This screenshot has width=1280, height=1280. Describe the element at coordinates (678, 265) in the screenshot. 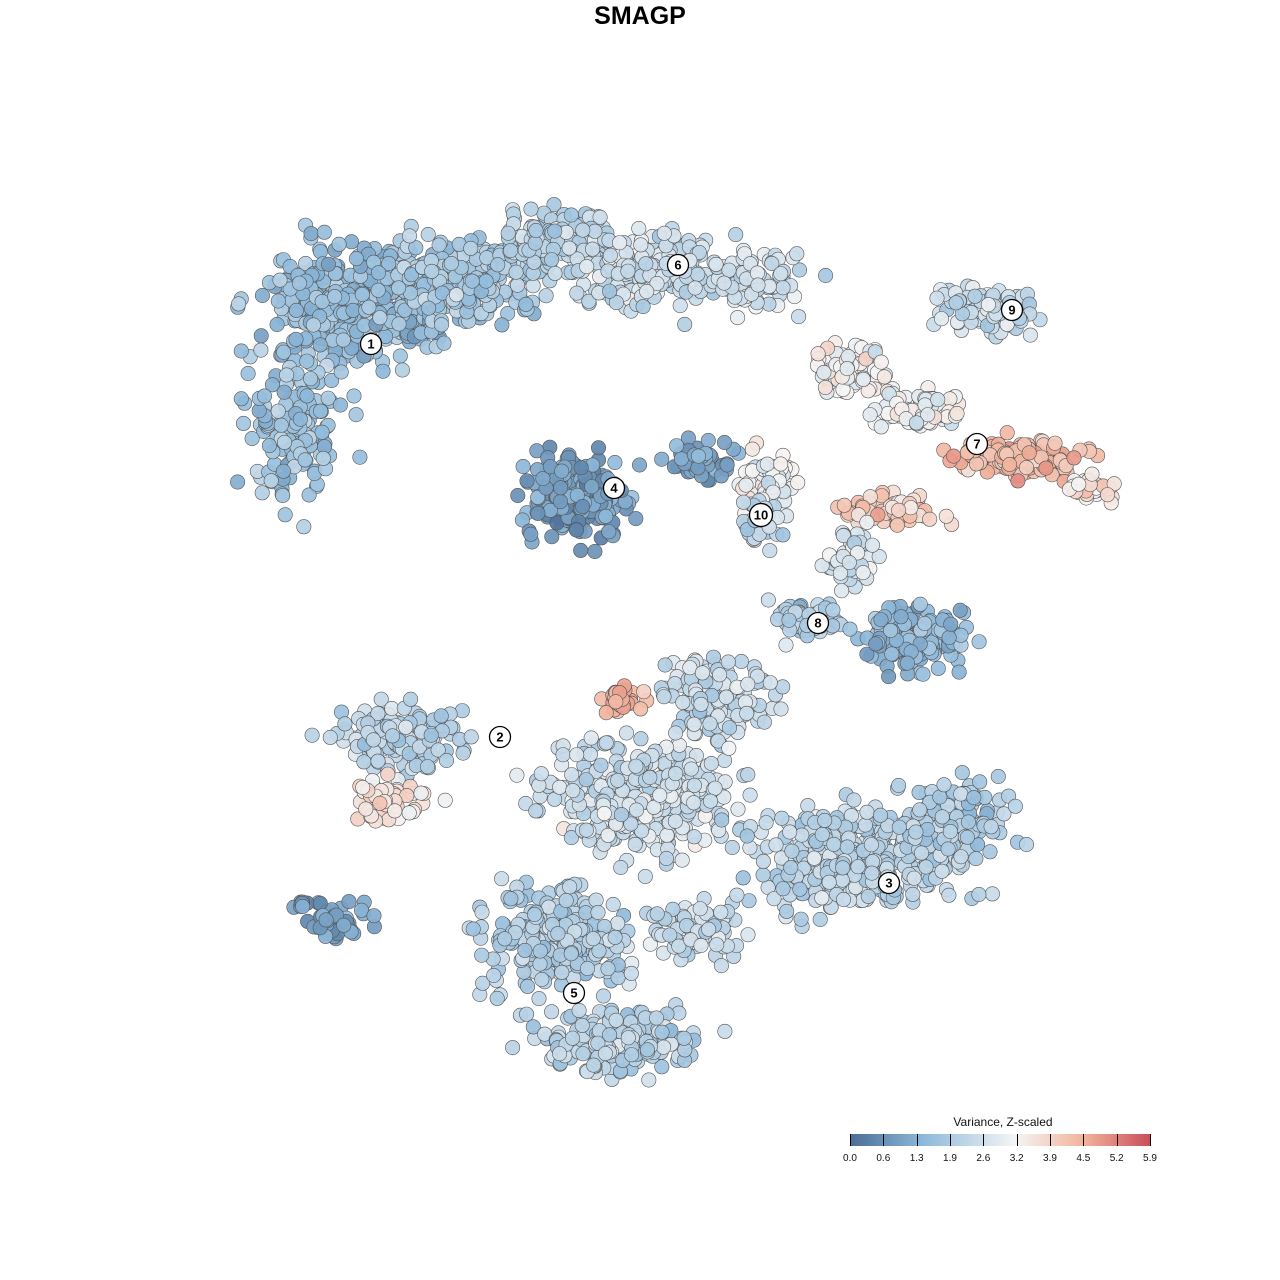

I see `cluster-label-6: 6` at that location.